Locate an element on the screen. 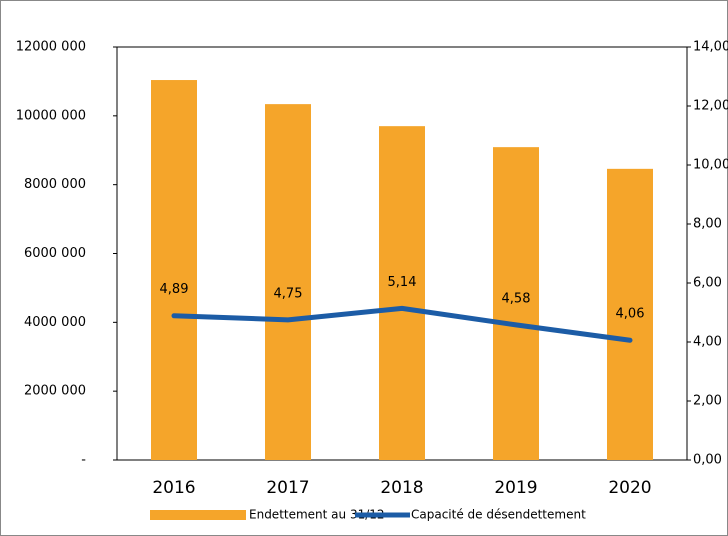 This screenshot has height=536, width=728. y2-tick-label: 4,00 is located at coordinates (707, 342).